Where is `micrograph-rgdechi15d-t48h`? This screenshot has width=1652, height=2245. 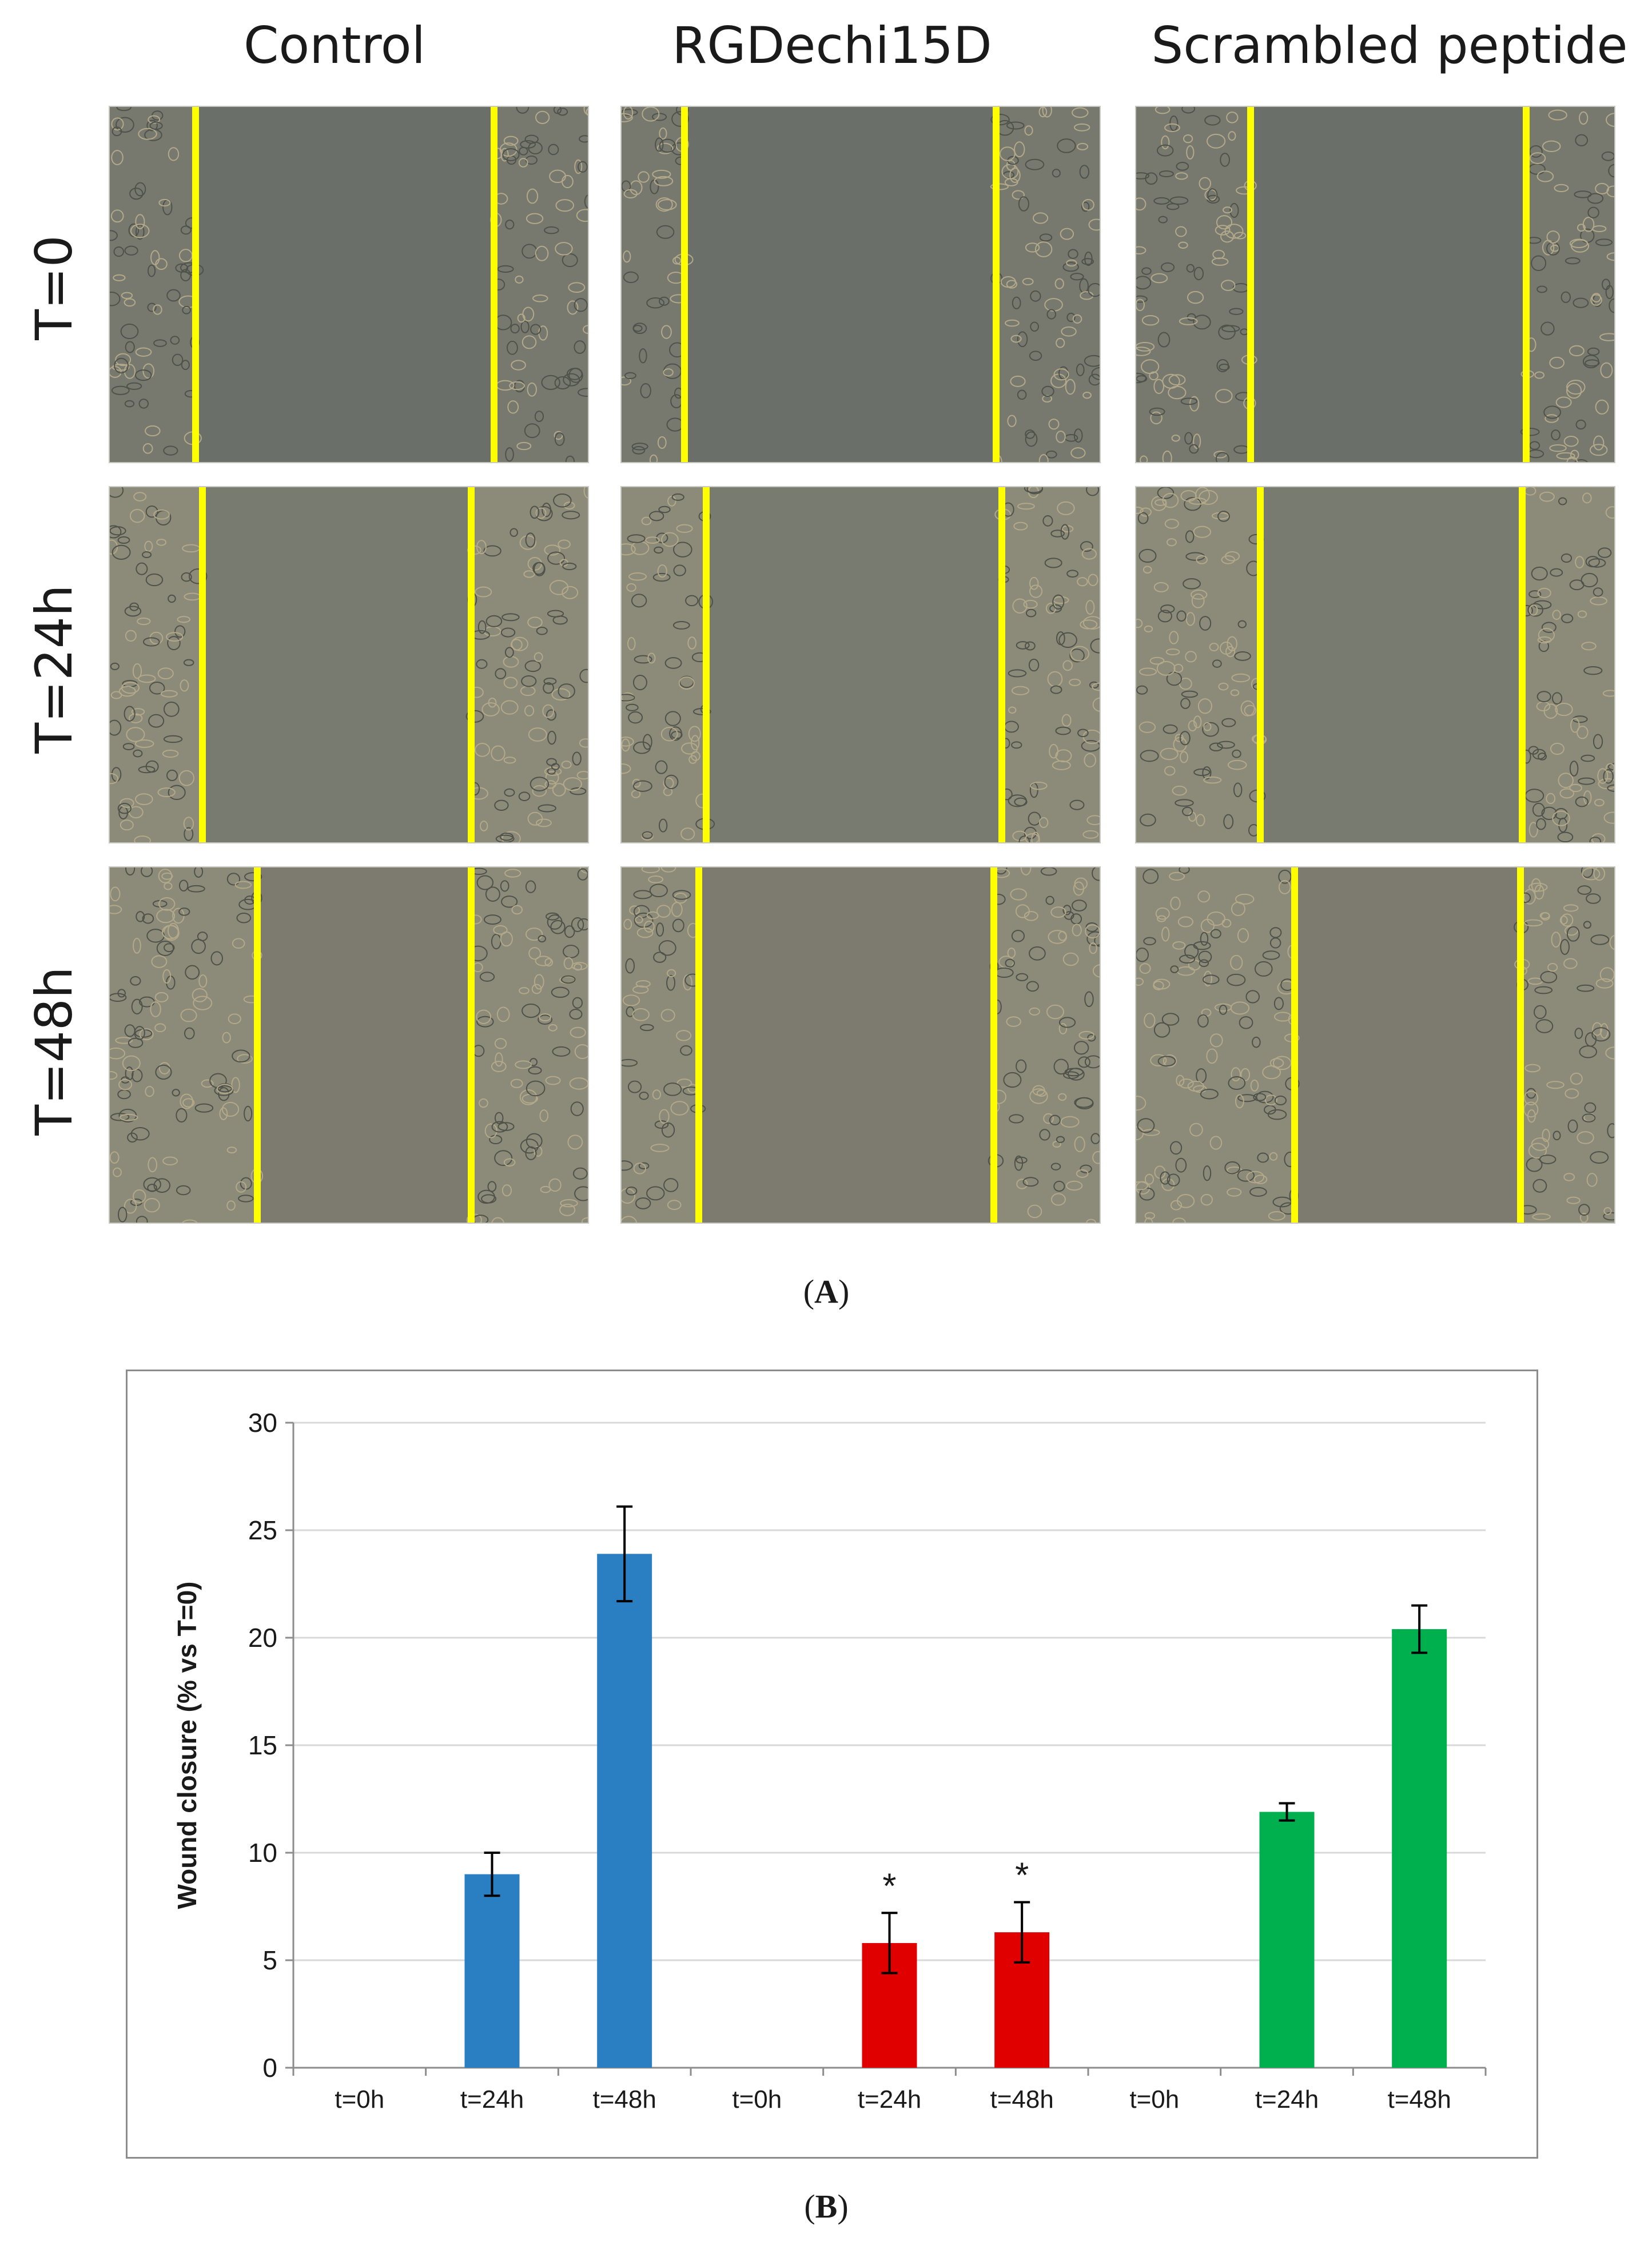
micrograph-rgdechi15d-t48h is located at coordinates (861, 1045).